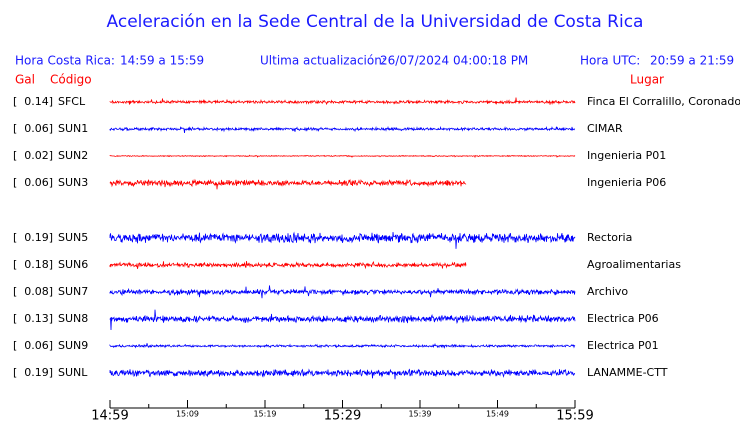  I want to click on update-label: Ultima actualización:, so click(323, 61).